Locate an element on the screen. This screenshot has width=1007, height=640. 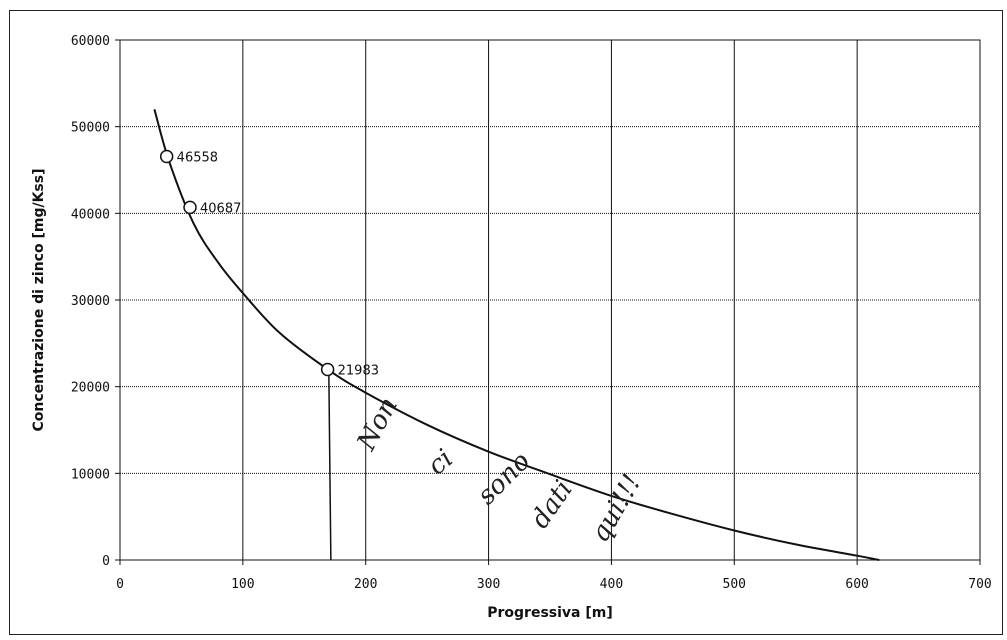
x-tick-label: 500 is located at coordinates (734, 584).